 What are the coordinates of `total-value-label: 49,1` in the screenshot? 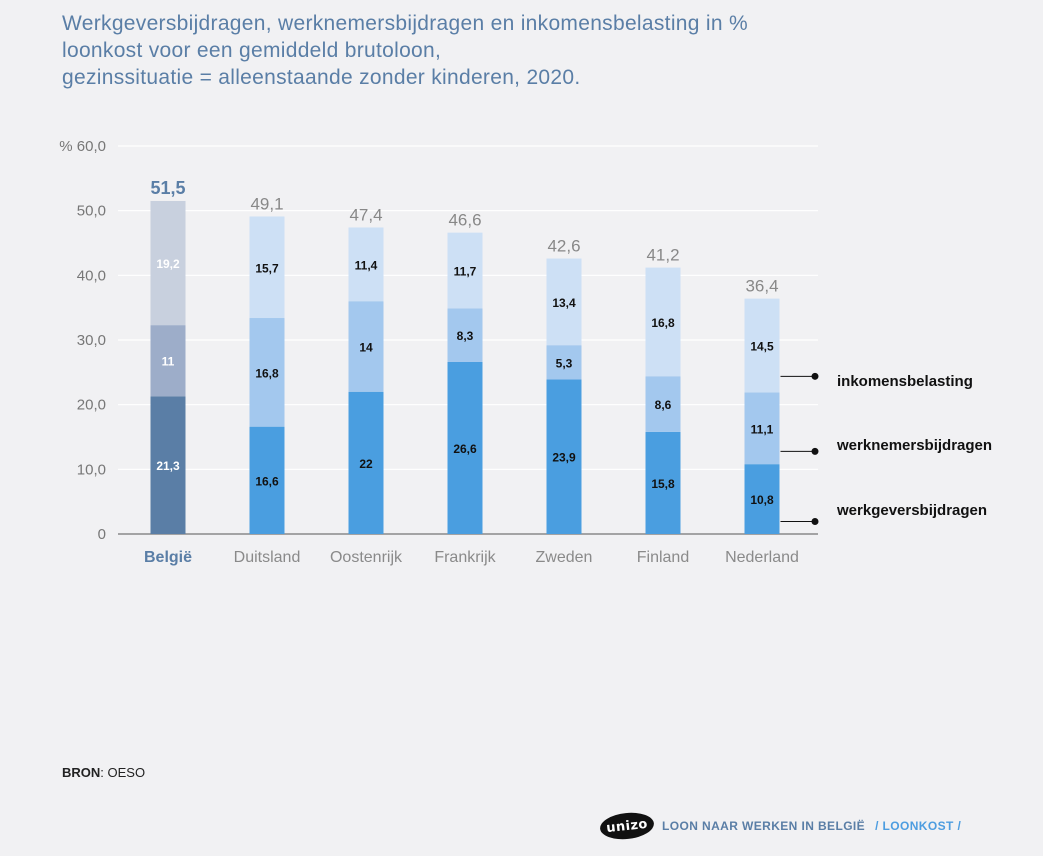 It's located at (266, 203).